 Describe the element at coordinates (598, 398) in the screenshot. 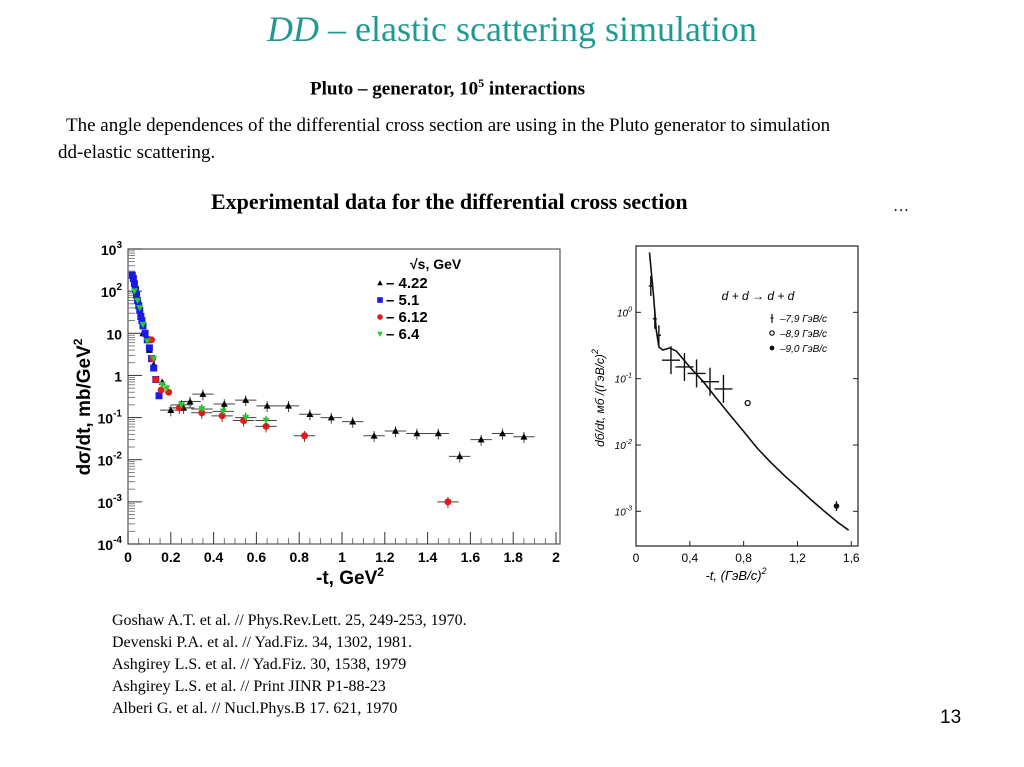

I see `right-y-axis-label: dб/dt, мб /(ГэВ/c)2` at that location.